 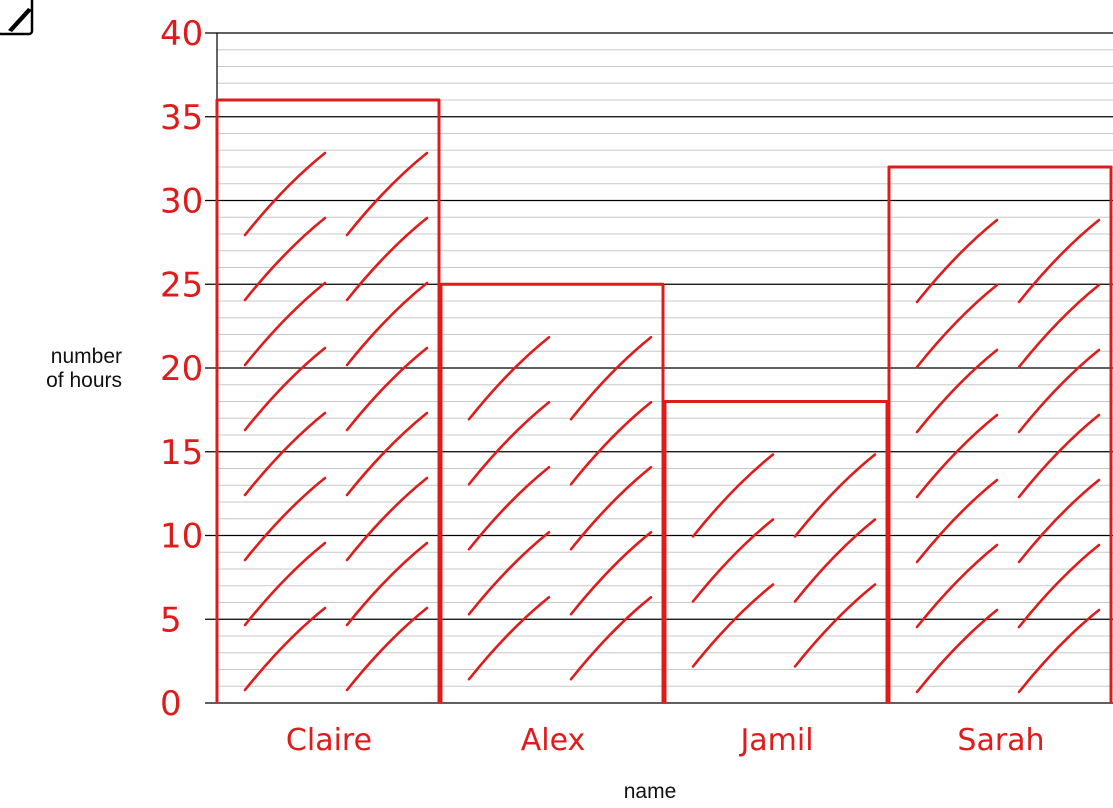 What do you see at coordinates (20, 20) in the screenshot?
I see `pencil-edit-icon` at bounding box center [20, 20].